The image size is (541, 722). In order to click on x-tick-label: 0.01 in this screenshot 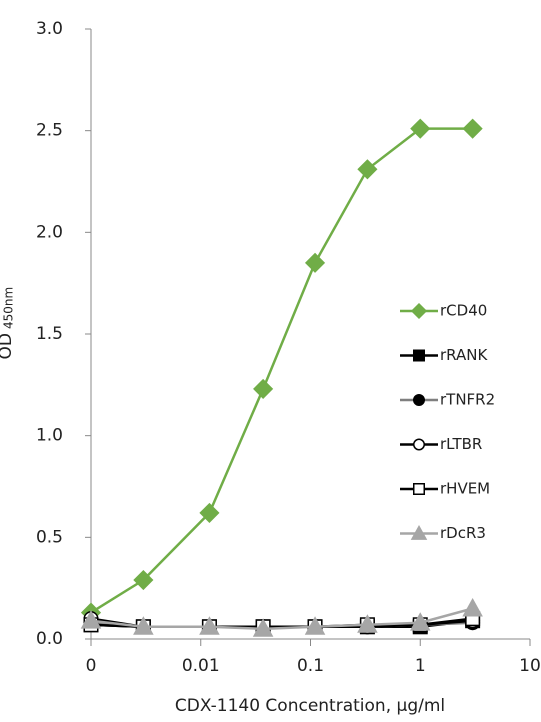, I will do `click(201, 666)`.